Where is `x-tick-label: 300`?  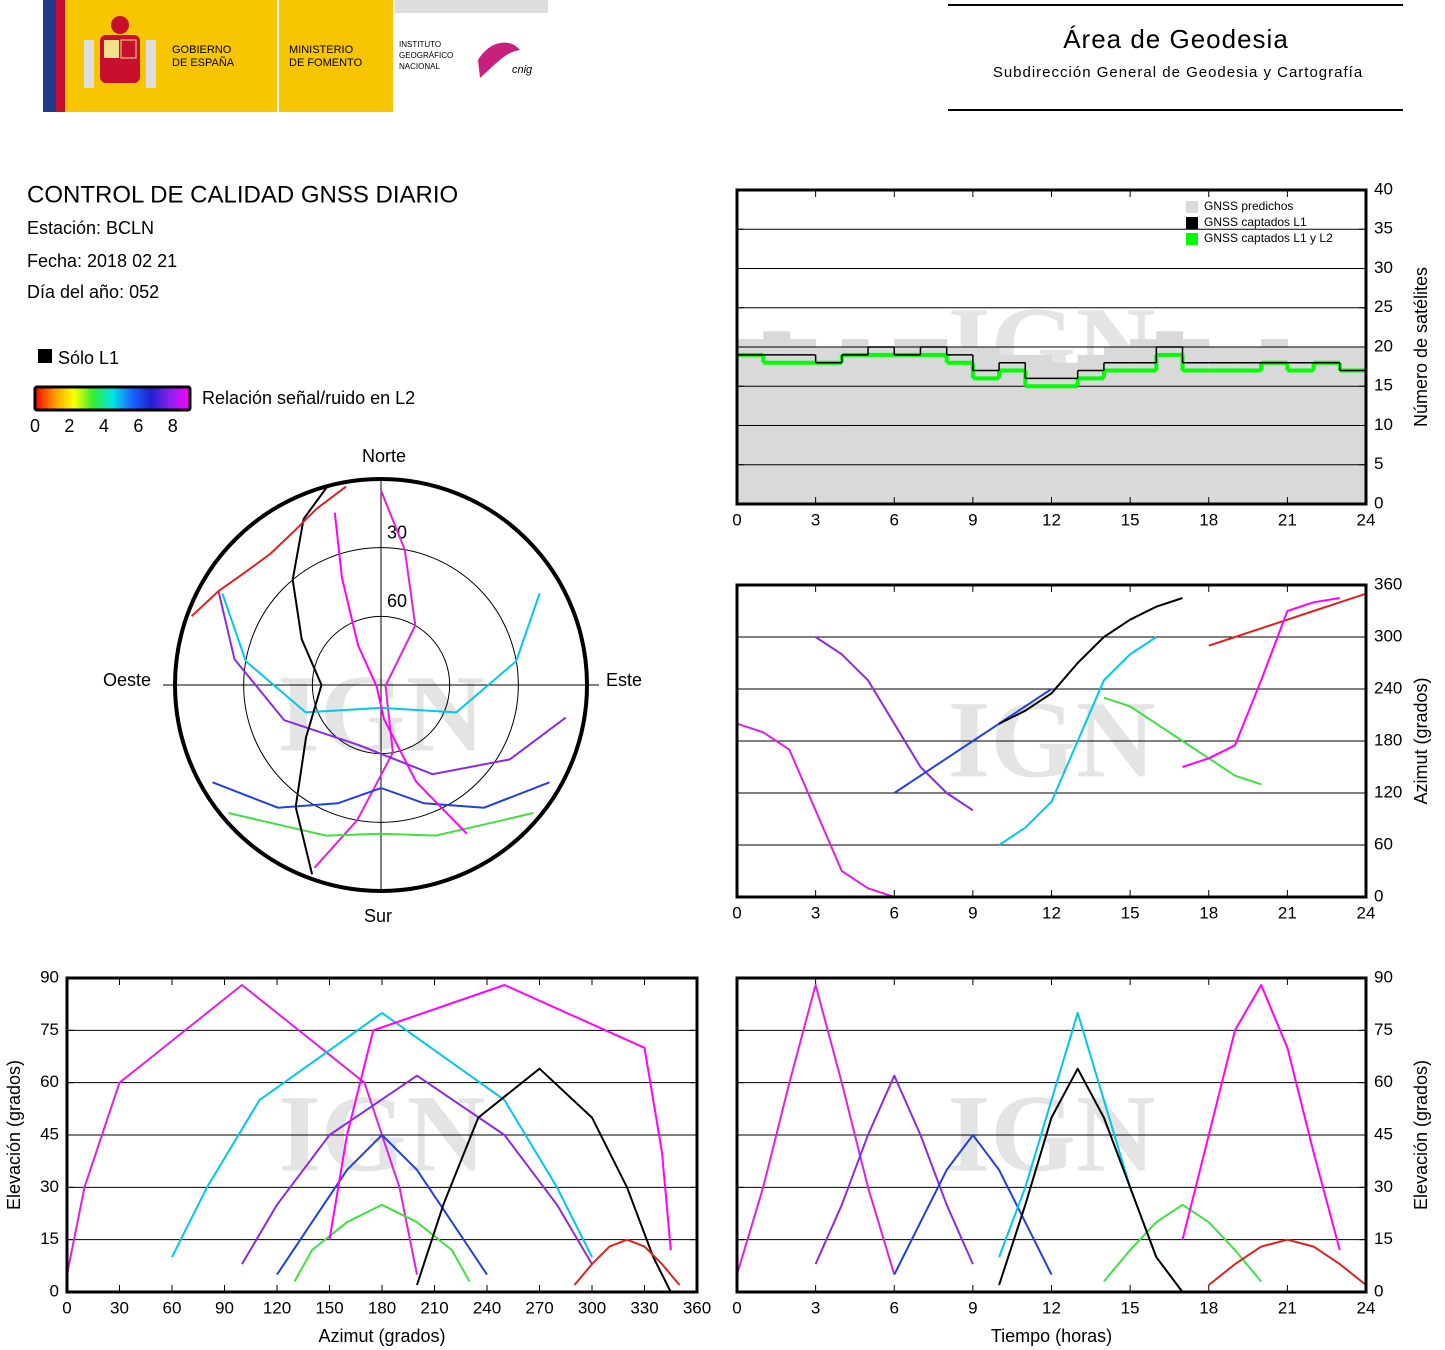
x-tick-label: 300 is located at coordinates (592, 1307).